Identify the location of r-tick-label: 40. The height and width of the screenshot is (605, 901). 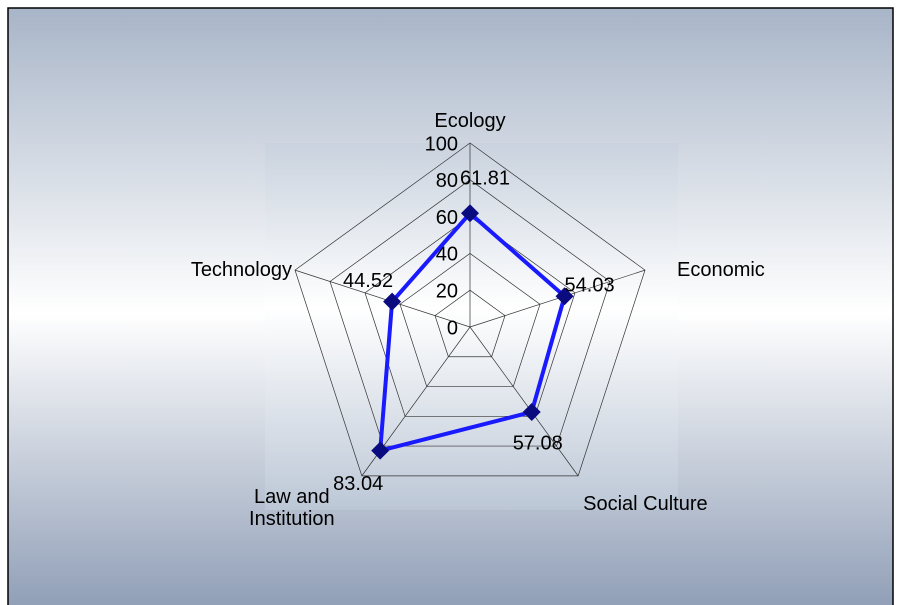
(447, 255).